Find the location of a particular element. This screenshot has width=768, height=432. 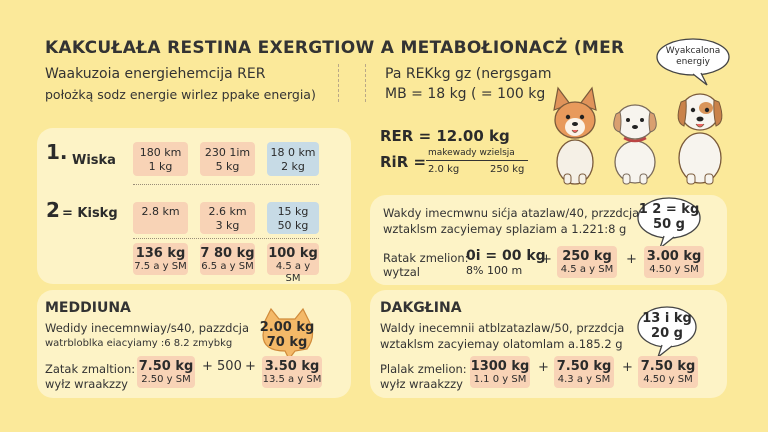

result-value: 1300 kg is located at coordinates (500, 366).